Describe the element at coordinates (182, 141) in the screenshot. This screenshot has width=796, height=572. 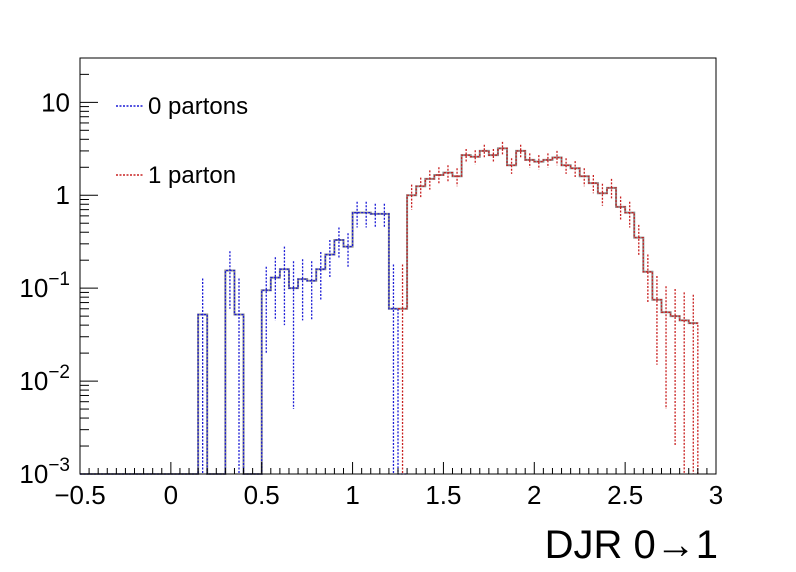
I see `legend: 0 partons 1 parton` at that location.